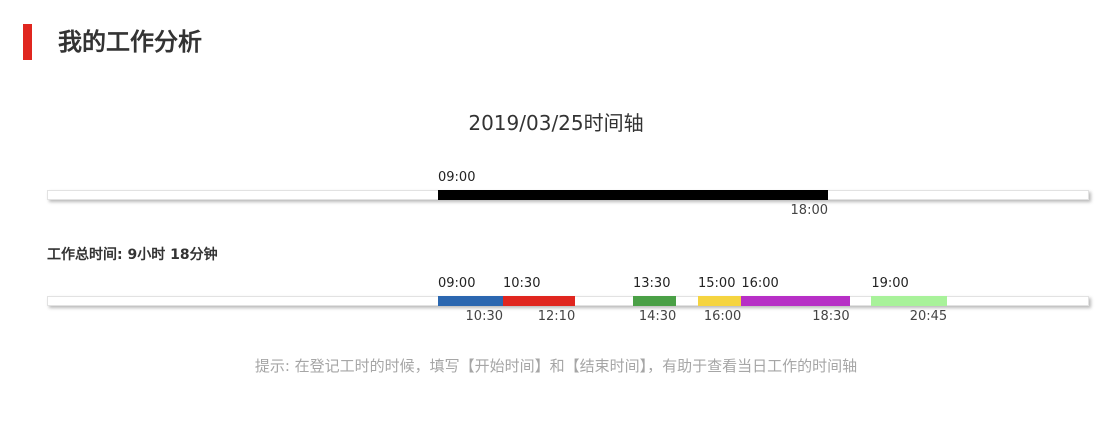  What do you see at coordinates (130, 42) in the screenshot?
I see `page-title: 我的工作分析` at bounding box center [130, 42].